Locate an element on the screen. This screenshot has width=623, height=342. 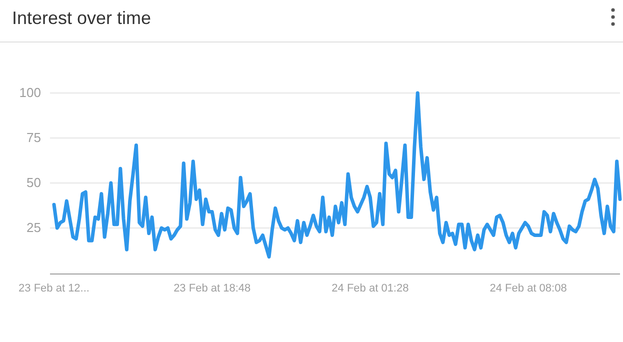
x-tick-label: 24 Feb at 08:08 is located at coordinates (528, 288).